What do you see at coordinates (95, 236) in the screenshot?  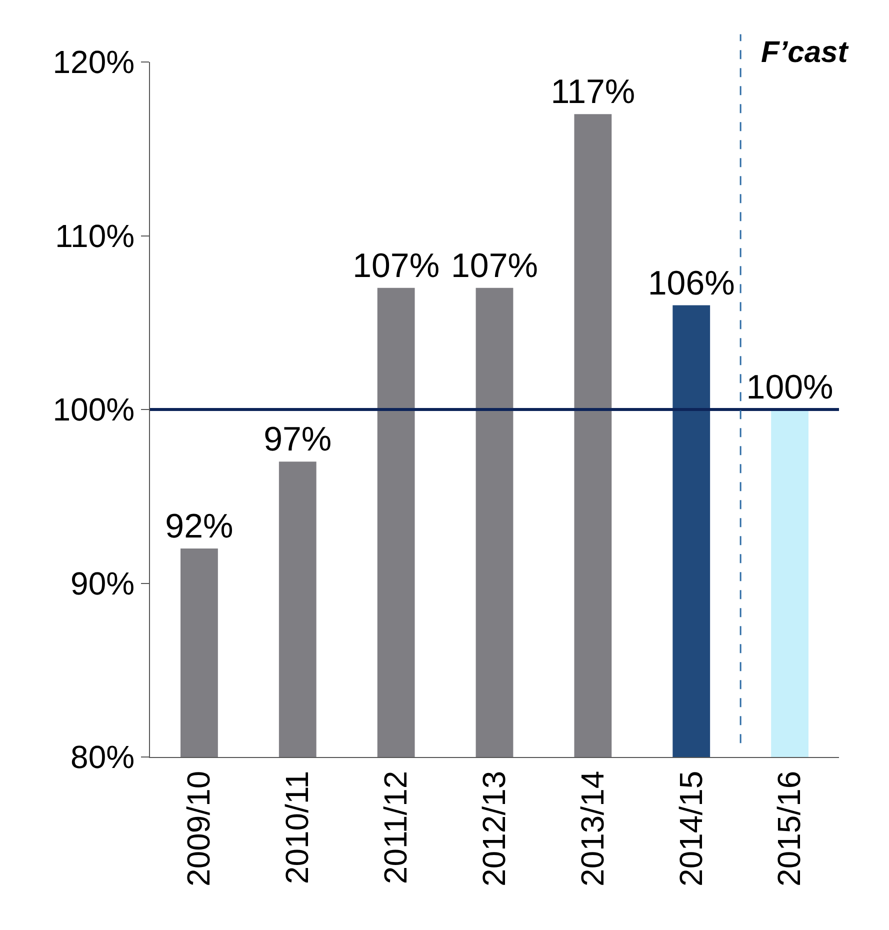 I see `y-tick-label: 110%` at bounding box center [95, 236].